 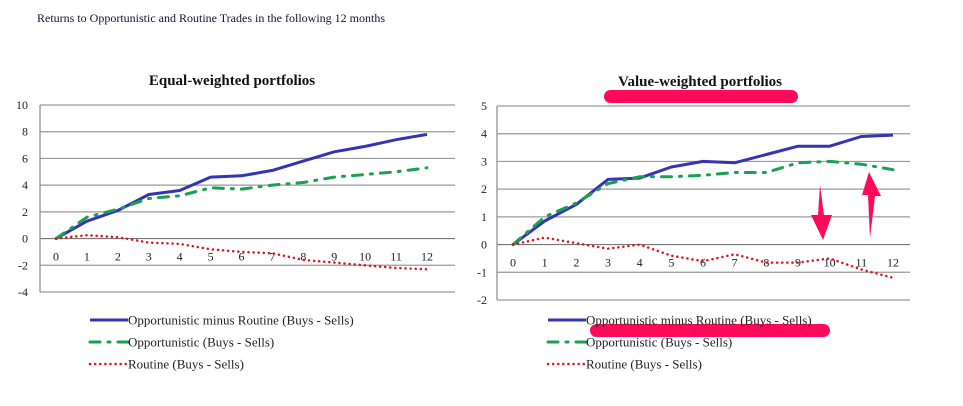 What do you see at coordinates (25, 158) in the screenshot?
I see `y-tick-label: 6` at bounding box center [25, 158].